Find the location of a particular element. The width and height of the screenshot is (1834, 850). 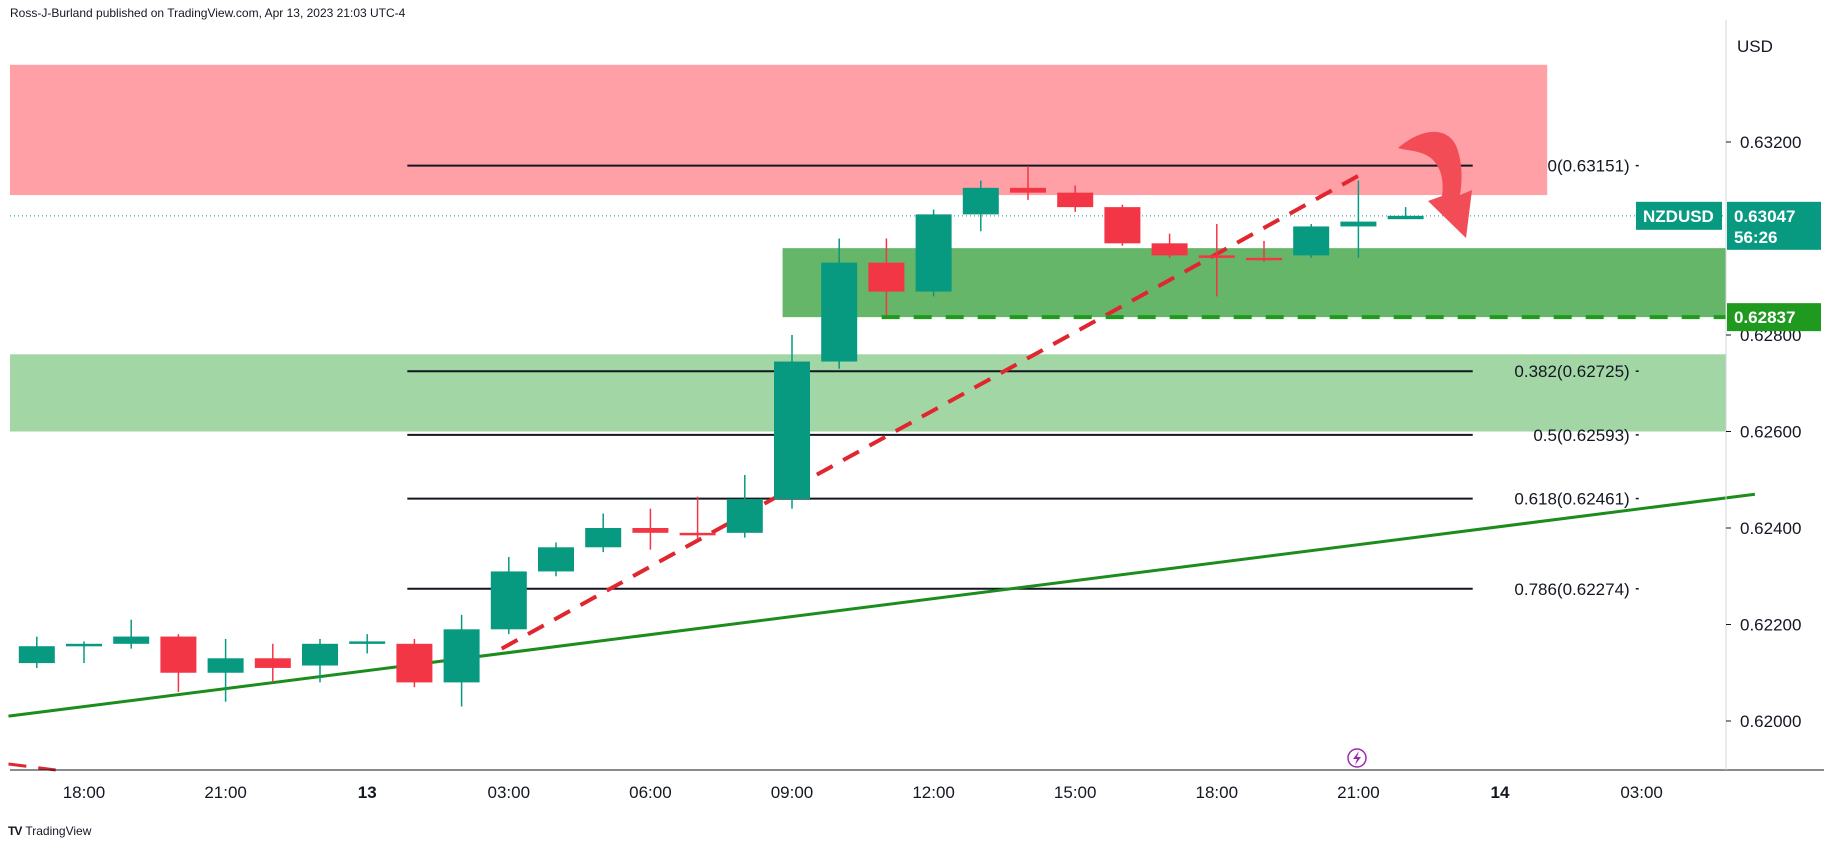

time-tick-label: 12:00 is located at coordinates (933, 792).